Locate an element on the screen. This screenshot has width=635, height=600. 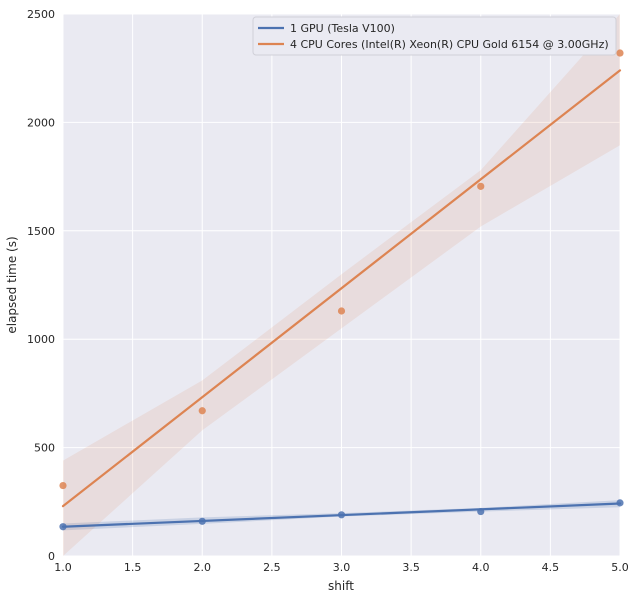
x-tick-label: 1.0 is located at coordinates (63, 567).